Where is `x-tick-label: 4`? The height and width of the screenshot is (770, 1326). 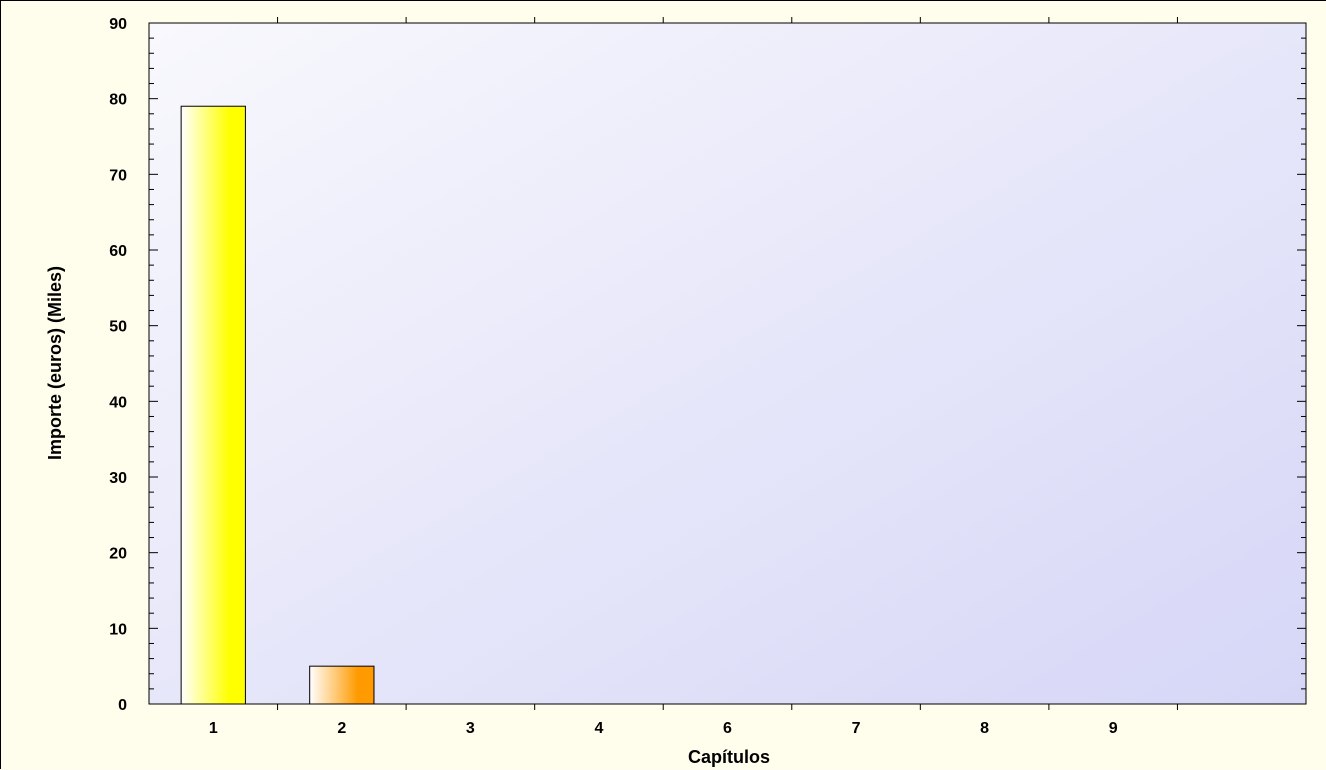 x-tick-label: 4 is located at coordinates (598, 728).